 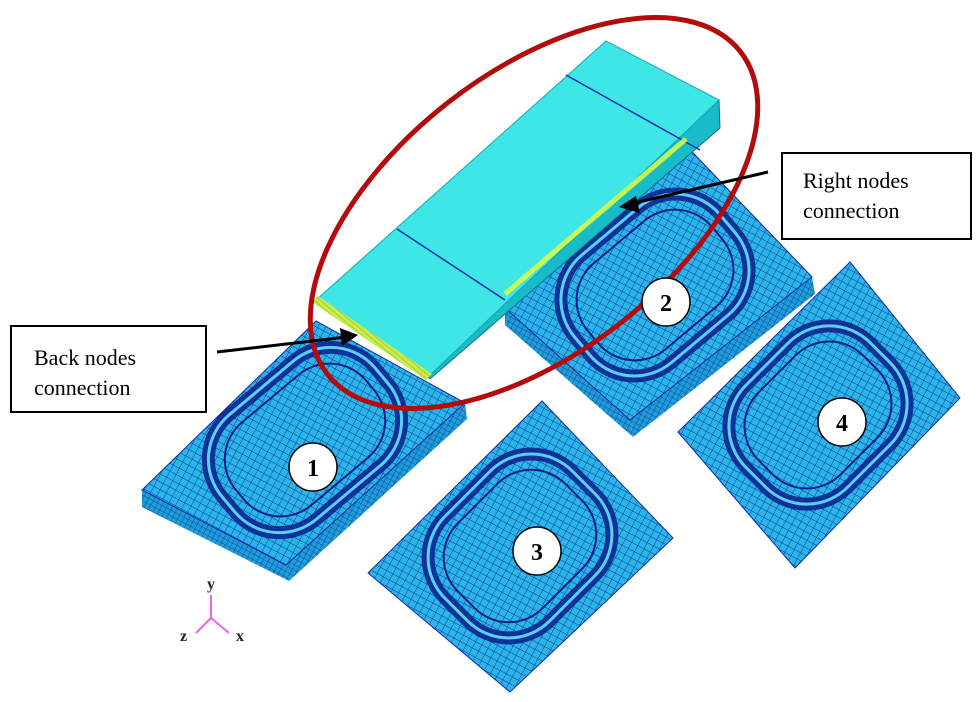 I want to click on back-nodes-highlight, so click(x=372, y=338).